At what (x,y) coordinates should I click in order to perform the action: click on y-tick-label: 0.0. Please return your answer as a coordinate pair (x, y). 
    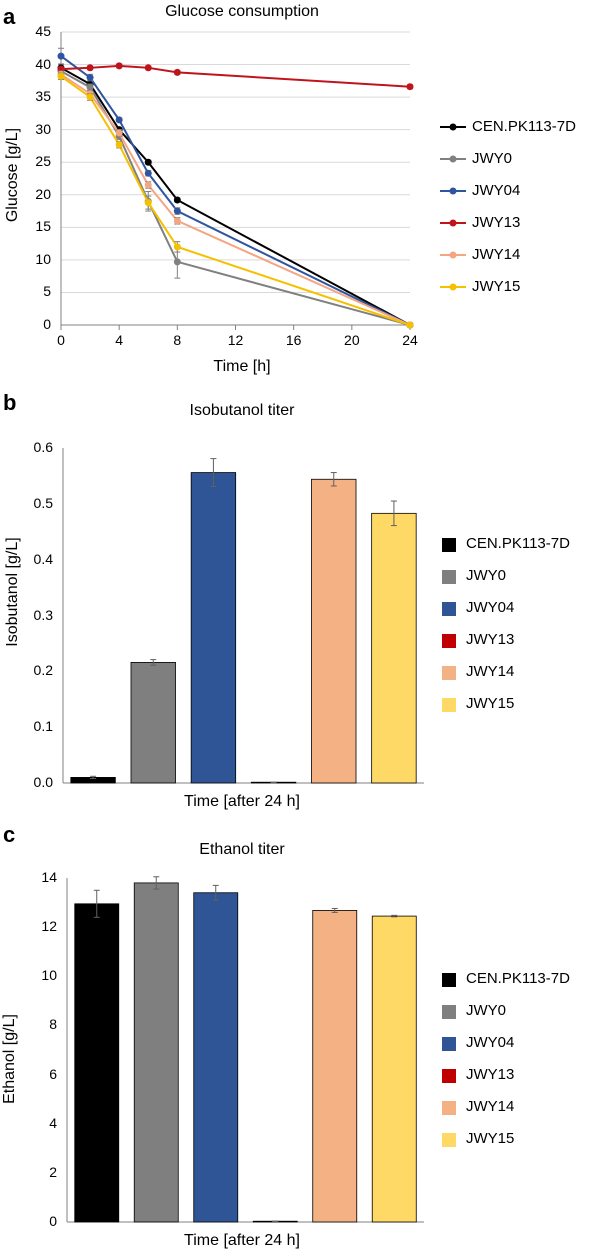
    Looking at the image, I should click on (43, 782).